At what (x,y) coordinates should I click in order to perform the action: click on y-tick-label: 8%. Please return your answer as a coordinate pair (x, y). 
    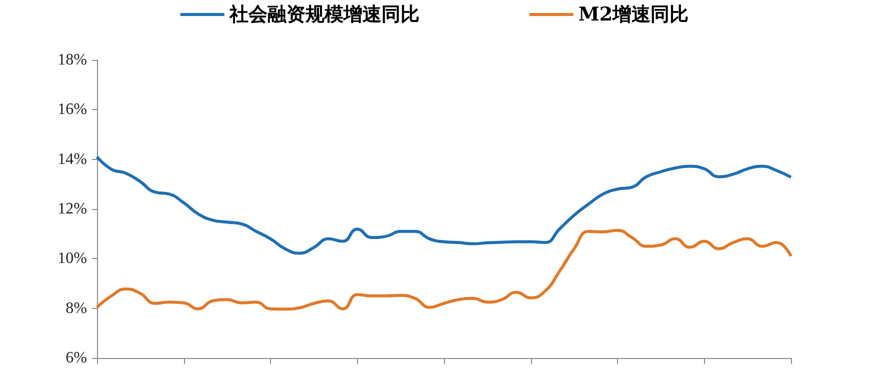
    Looking at the image, I should click on (76, 308).